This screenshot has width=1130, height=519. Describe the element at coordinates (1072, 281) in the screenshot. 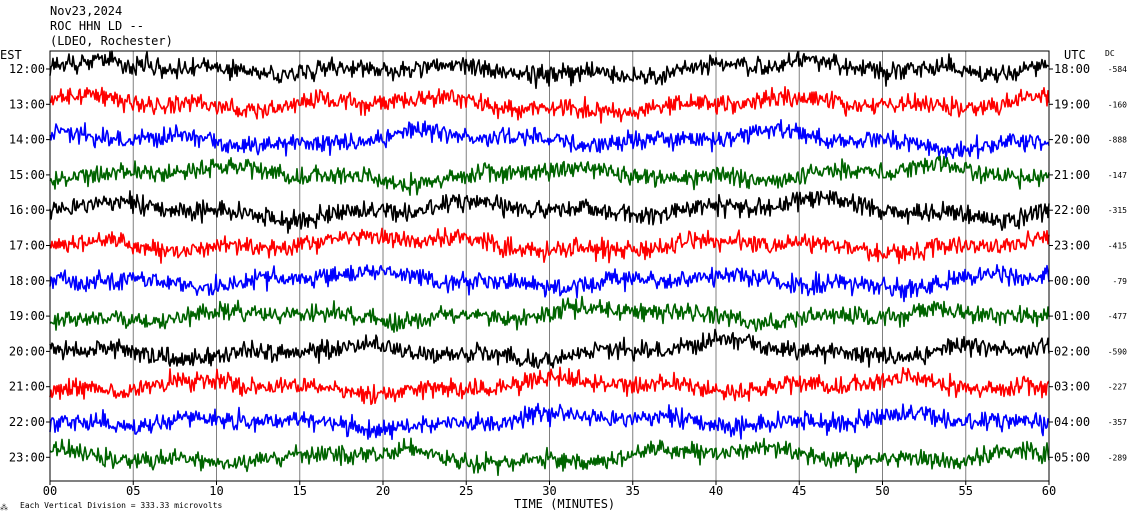

I see `utc-tick-label: 00:00` at that location.